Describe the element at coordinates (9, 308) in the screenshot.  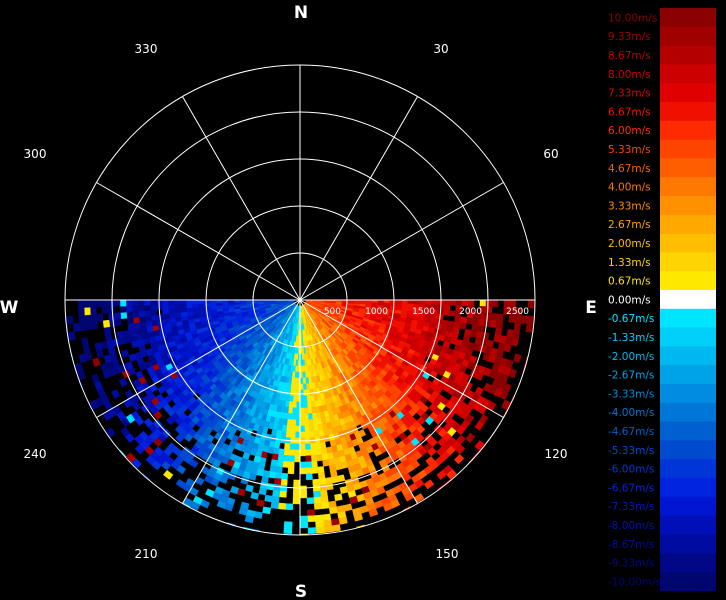
I see `compass-west: W` at that location.